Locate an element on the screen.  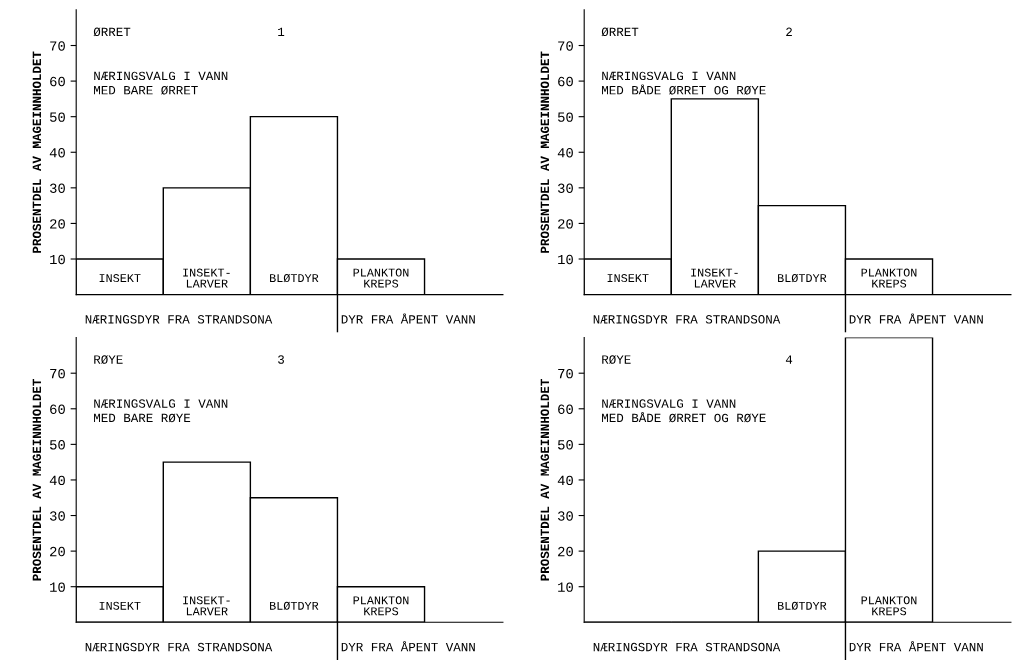
annotation: NÆRINGSVALG I VANN MED BARE ØRRET is located at coordinates (161, 83).